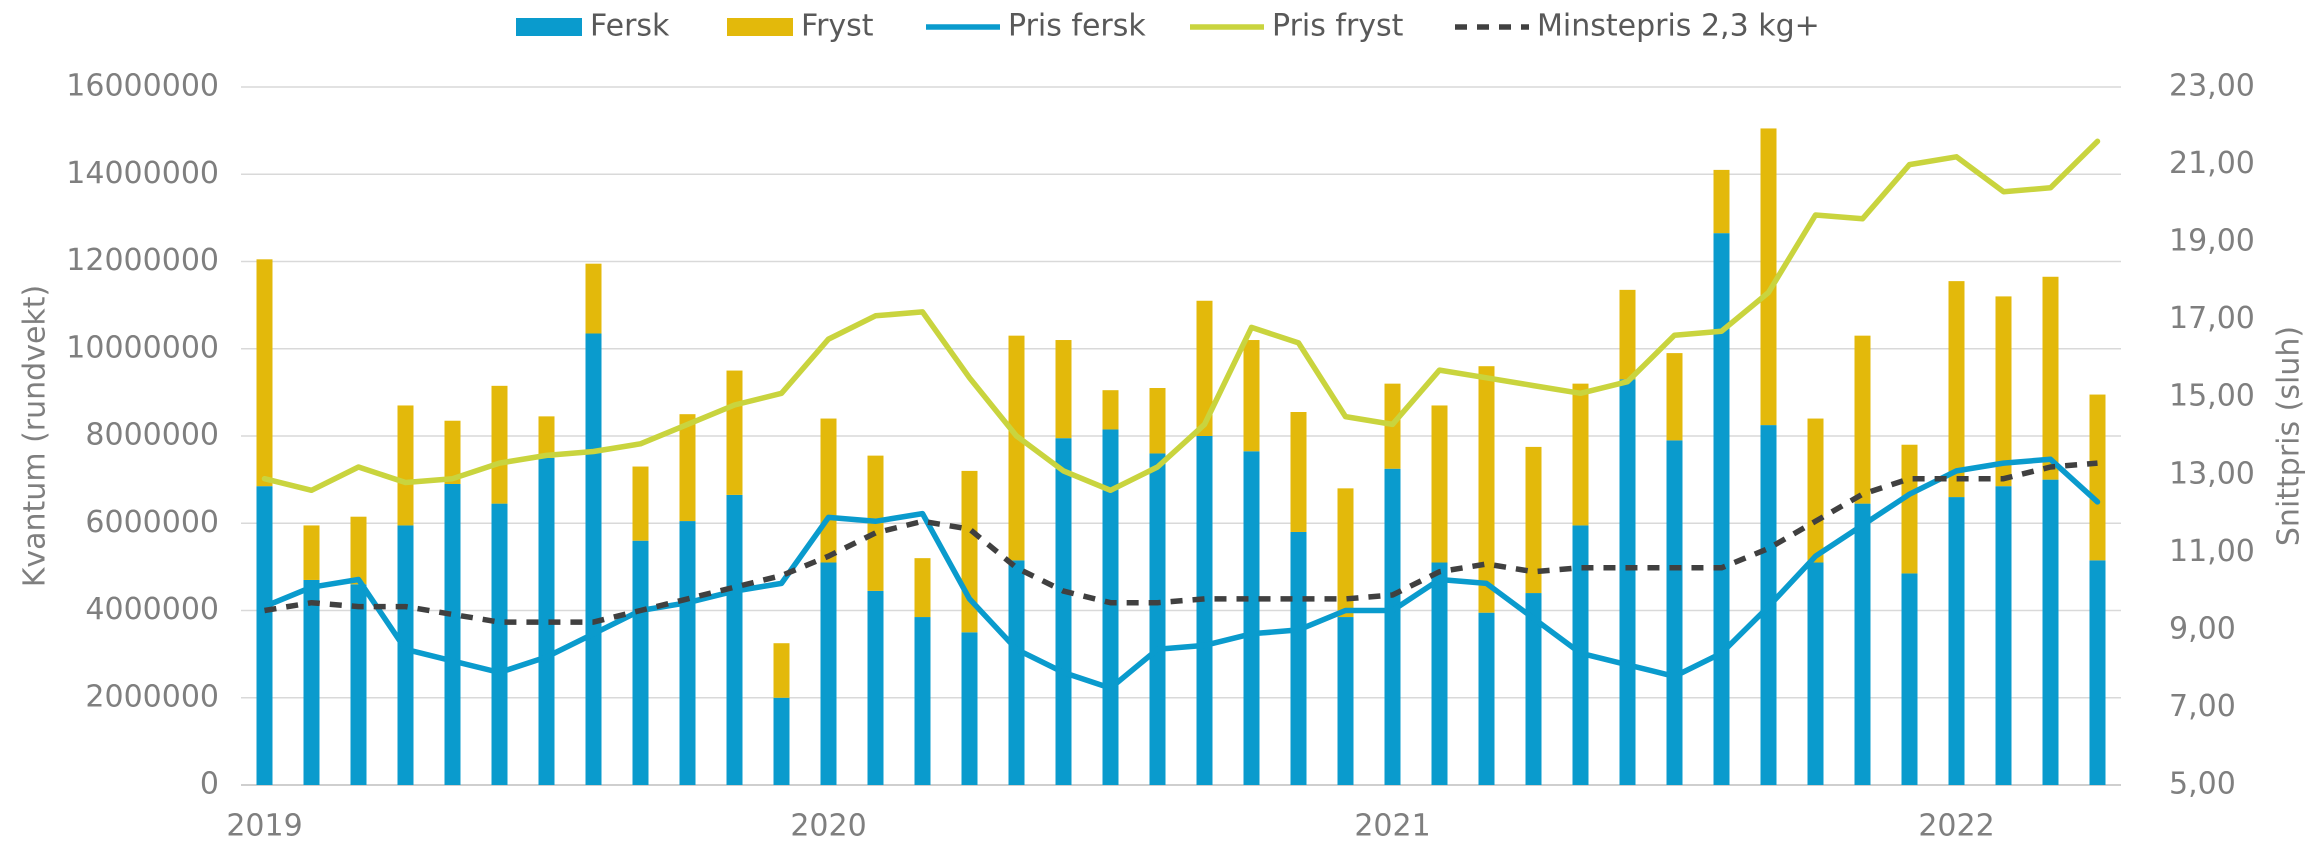 The height and width of the screenshot is (843, 2318). What do you see at coordinates (152, 522) in the screenshot?
I see `y-tick-label: 6000000` at bounding box center [152, 522].